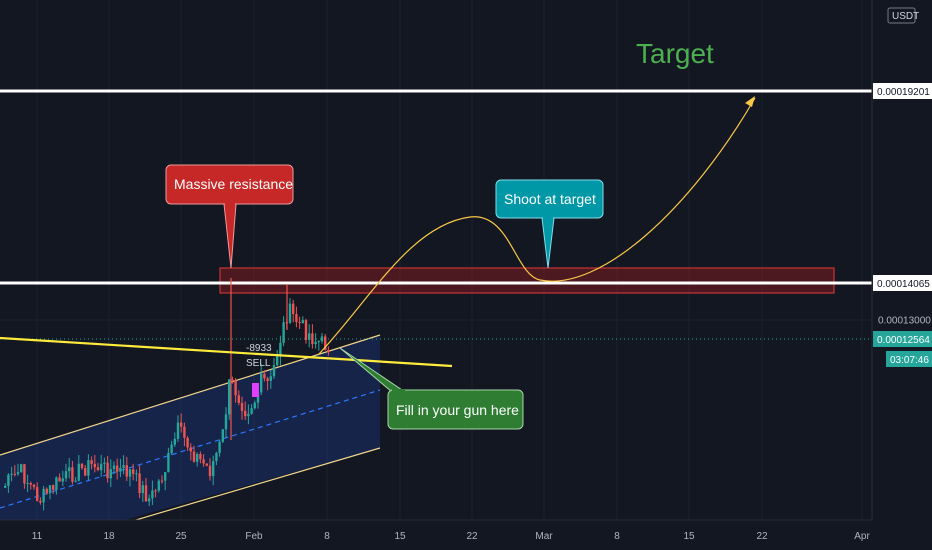 The width and height of the screenshot is (932, 550). What do you see at coordinates (259, 348) in the screenshot?
I see `trade-qty-label: -8933` at bounding box center [259, 348].